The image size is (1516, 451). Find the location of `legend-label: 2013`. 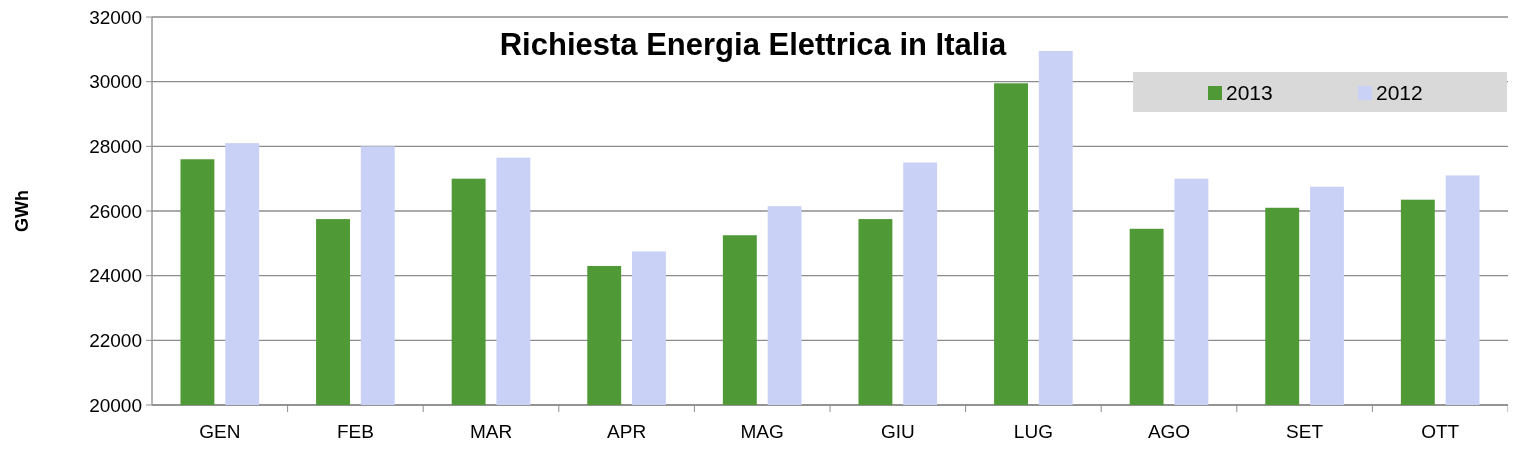

legend-label: 2013 is located at coordinates (1249, 93).